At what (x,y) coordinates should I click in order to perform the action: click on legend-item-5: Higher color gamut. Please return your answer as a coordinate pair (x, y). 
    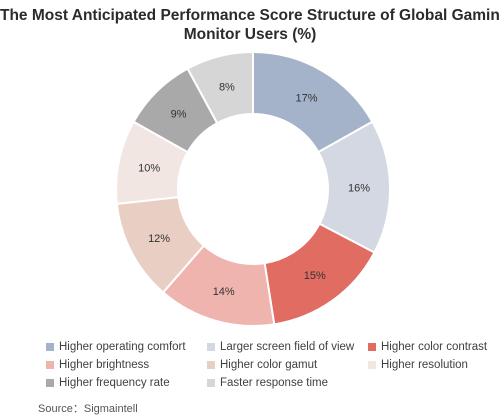
    Looking at the image, I should click on (287, 365).